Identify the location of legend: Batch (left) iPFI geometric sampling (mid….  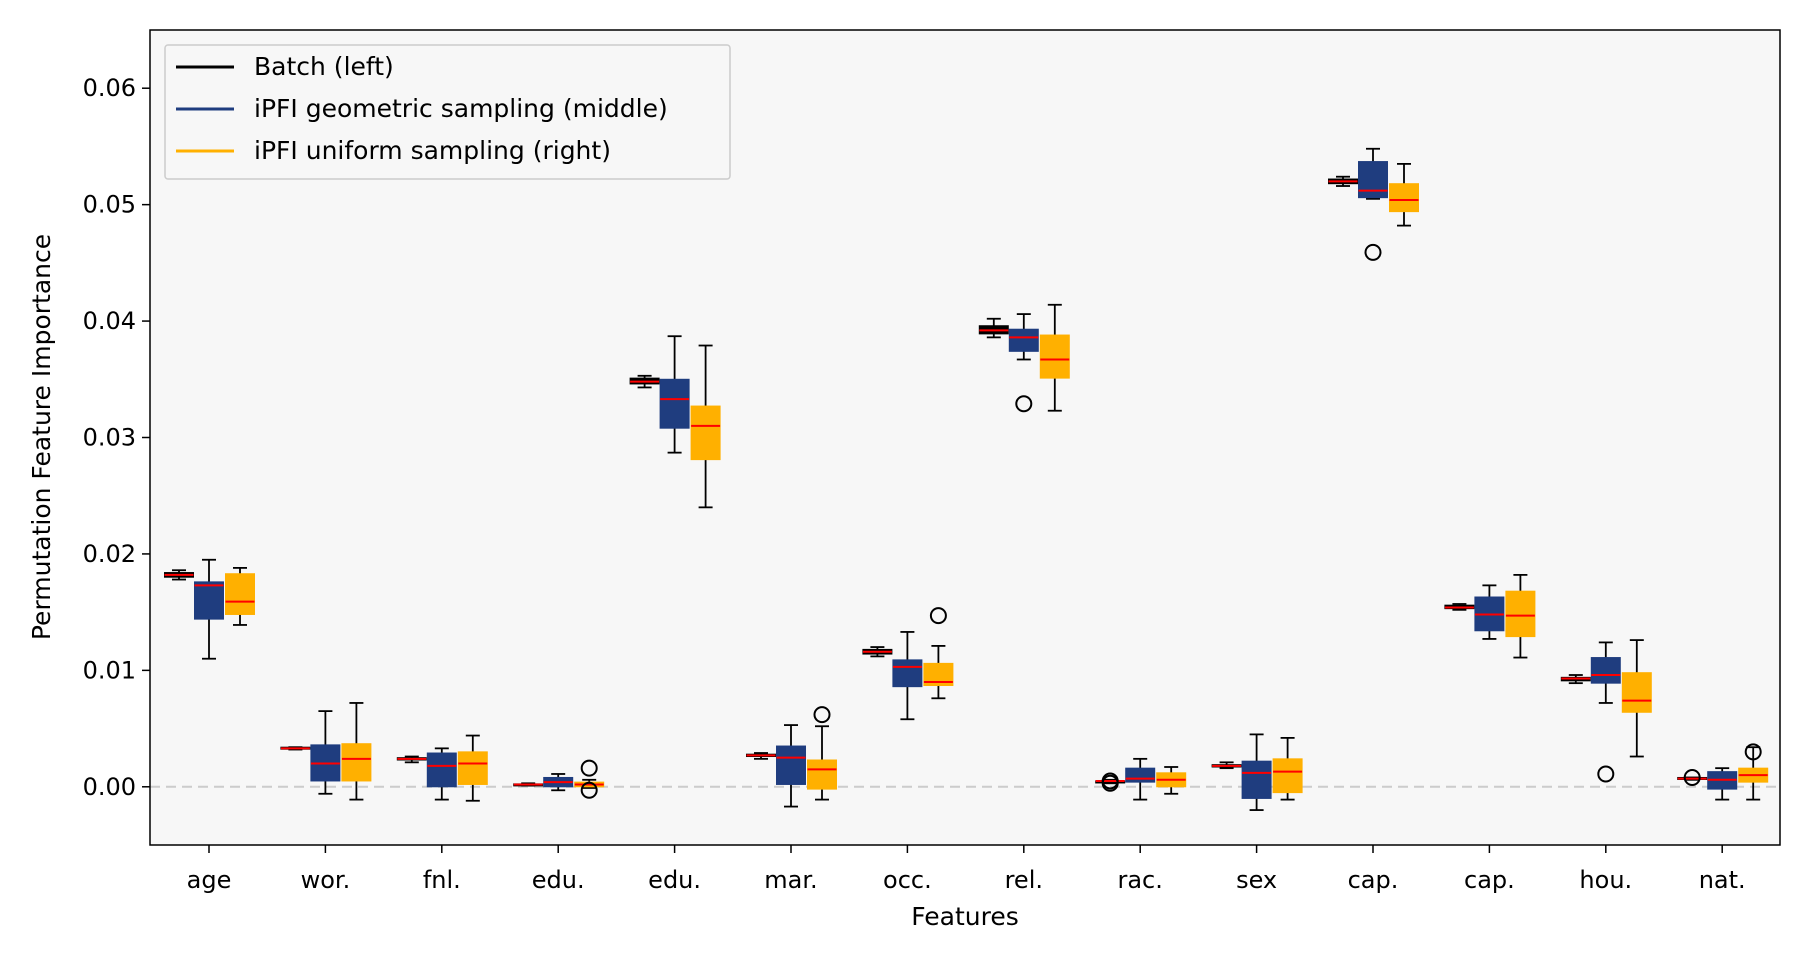
(447, 112).